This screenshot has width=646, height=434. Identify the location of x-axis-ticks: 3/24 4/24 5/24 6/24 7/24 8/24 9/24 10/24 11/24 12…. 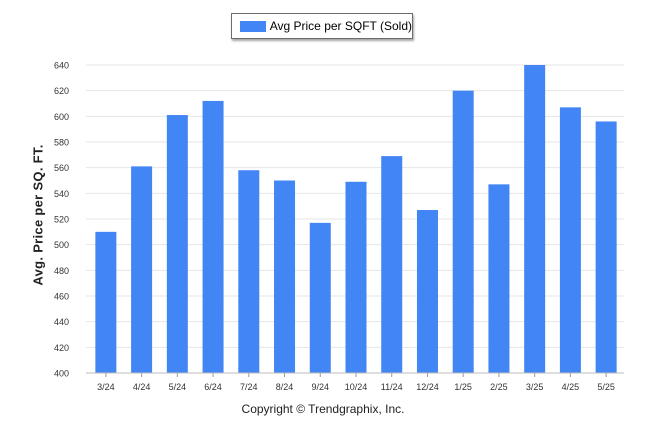
(356, 382).